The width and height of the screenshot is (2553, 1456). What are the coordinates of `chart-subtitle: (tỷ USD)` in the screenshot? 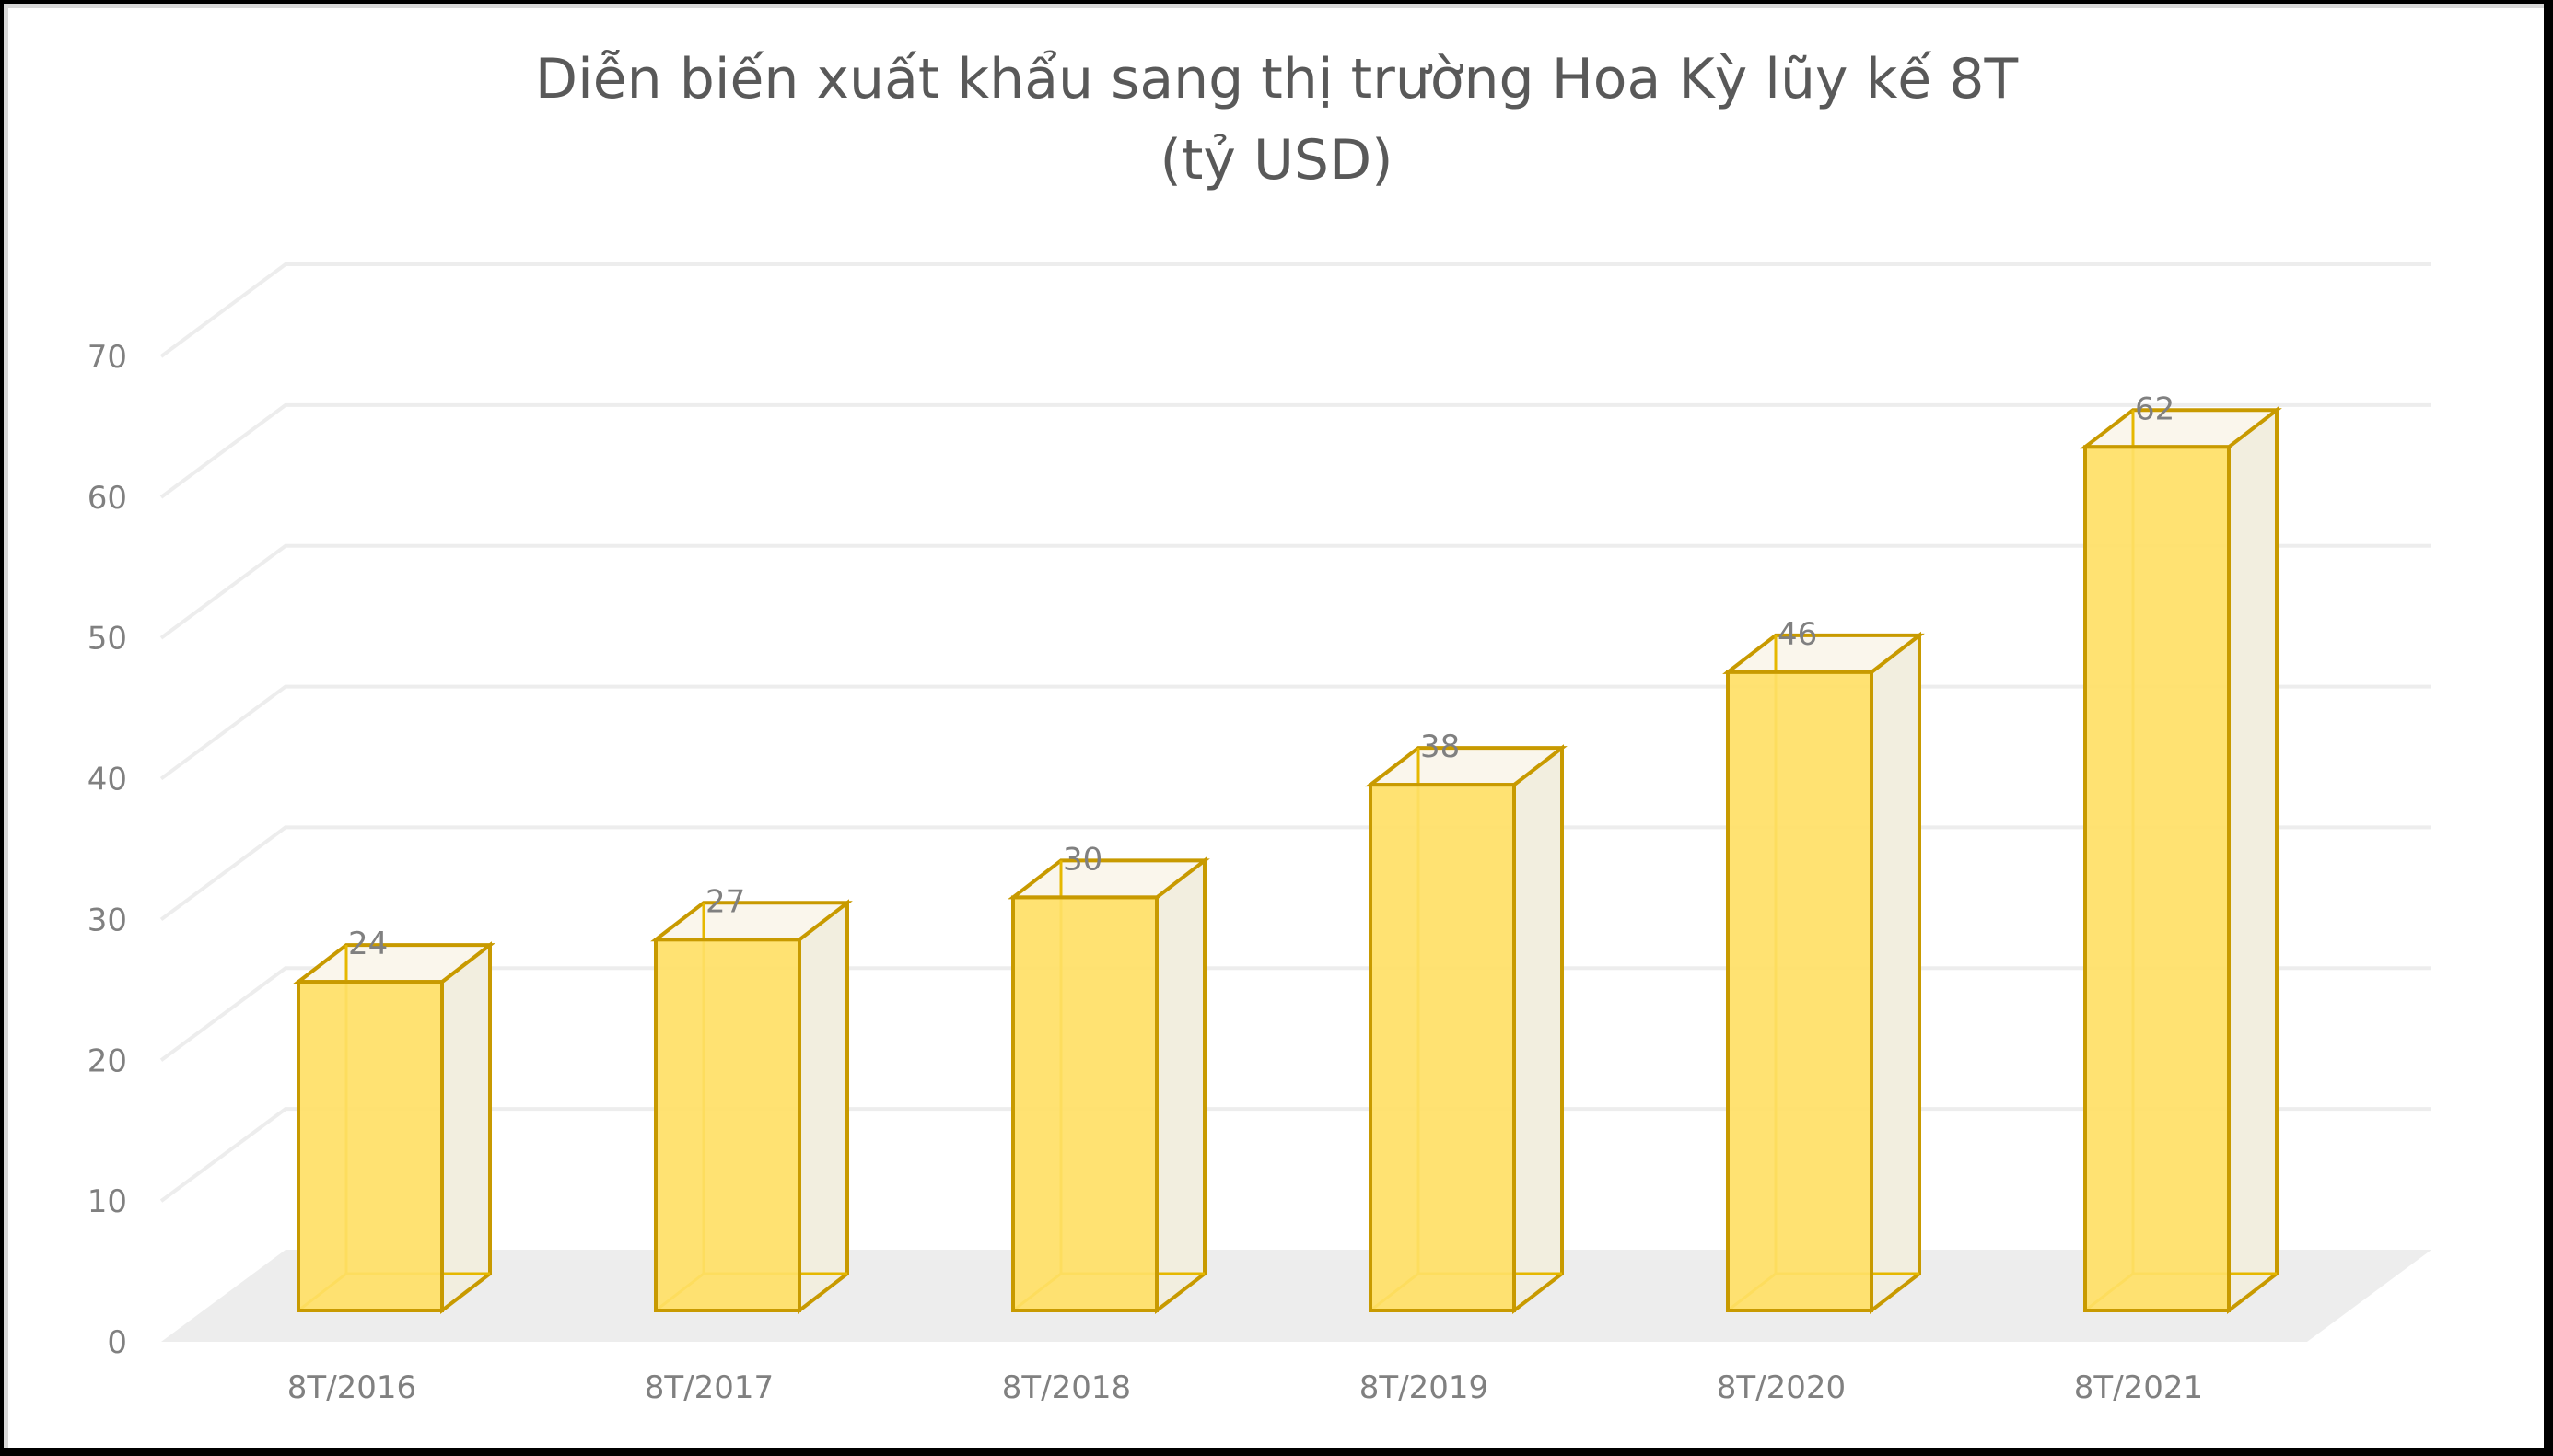 It's located at (1277, 160).